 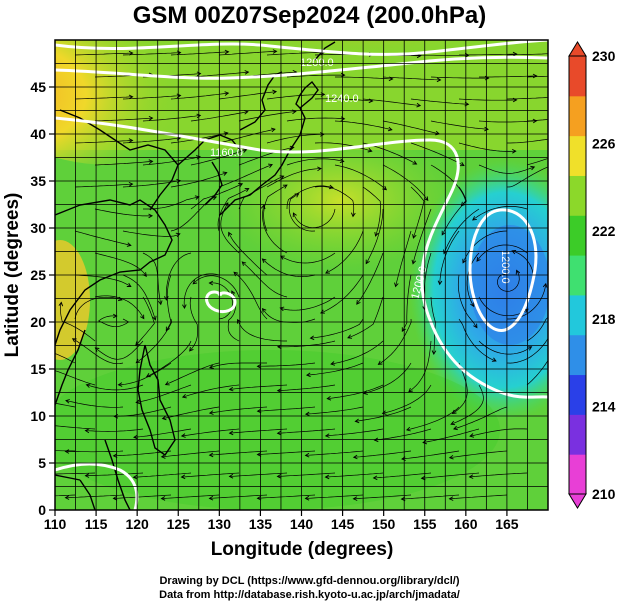 What do you see at coordinates (281, 521) in the screenshot?
I see `x-axis: 110 115 120 125 130 135 140 145 150 155 160 165` at bounding box center [281, 521].